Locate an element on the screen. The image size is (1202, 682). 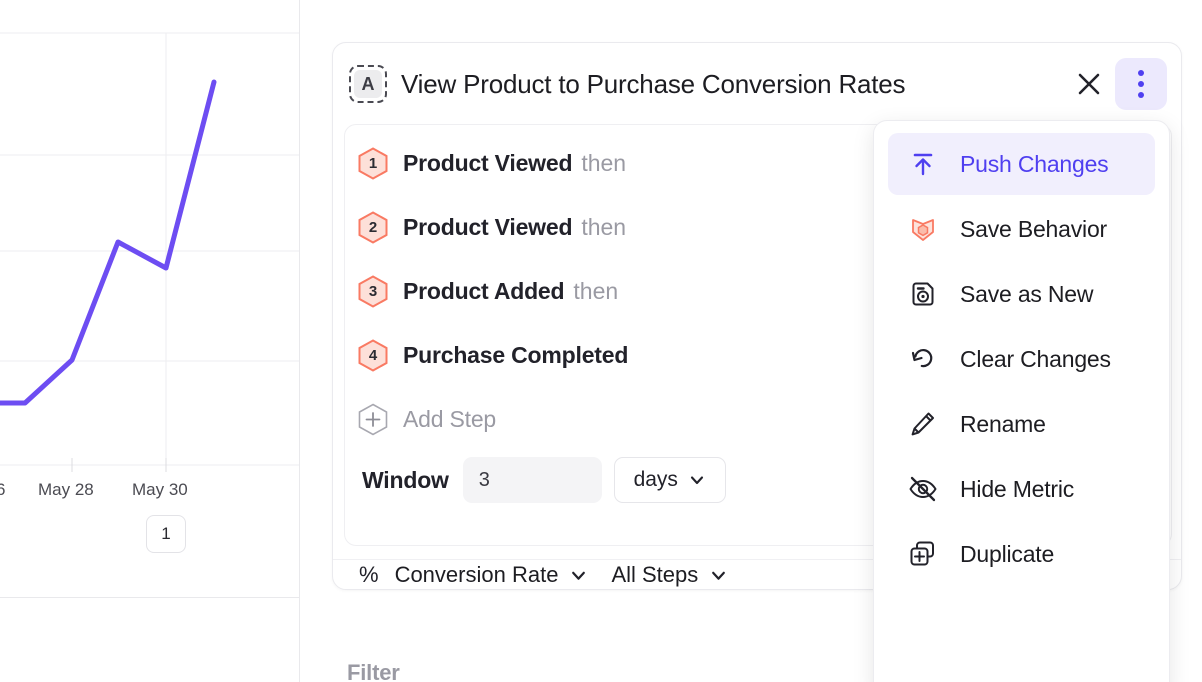
step-number-hexagon-icon: 1 is located at coordinates (373, 163).